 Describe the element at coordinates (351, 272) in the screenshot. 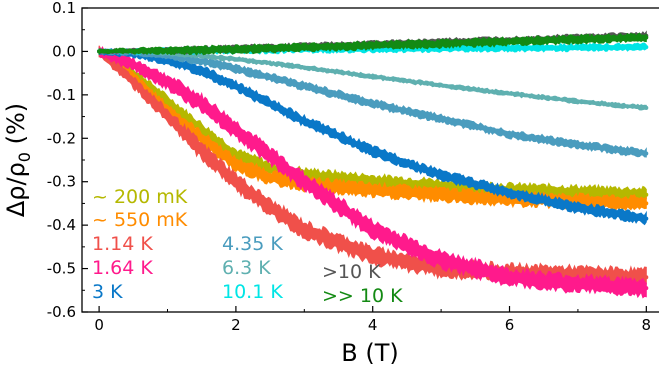

I see `legend-label-gt-10k: >10 K` at that location.